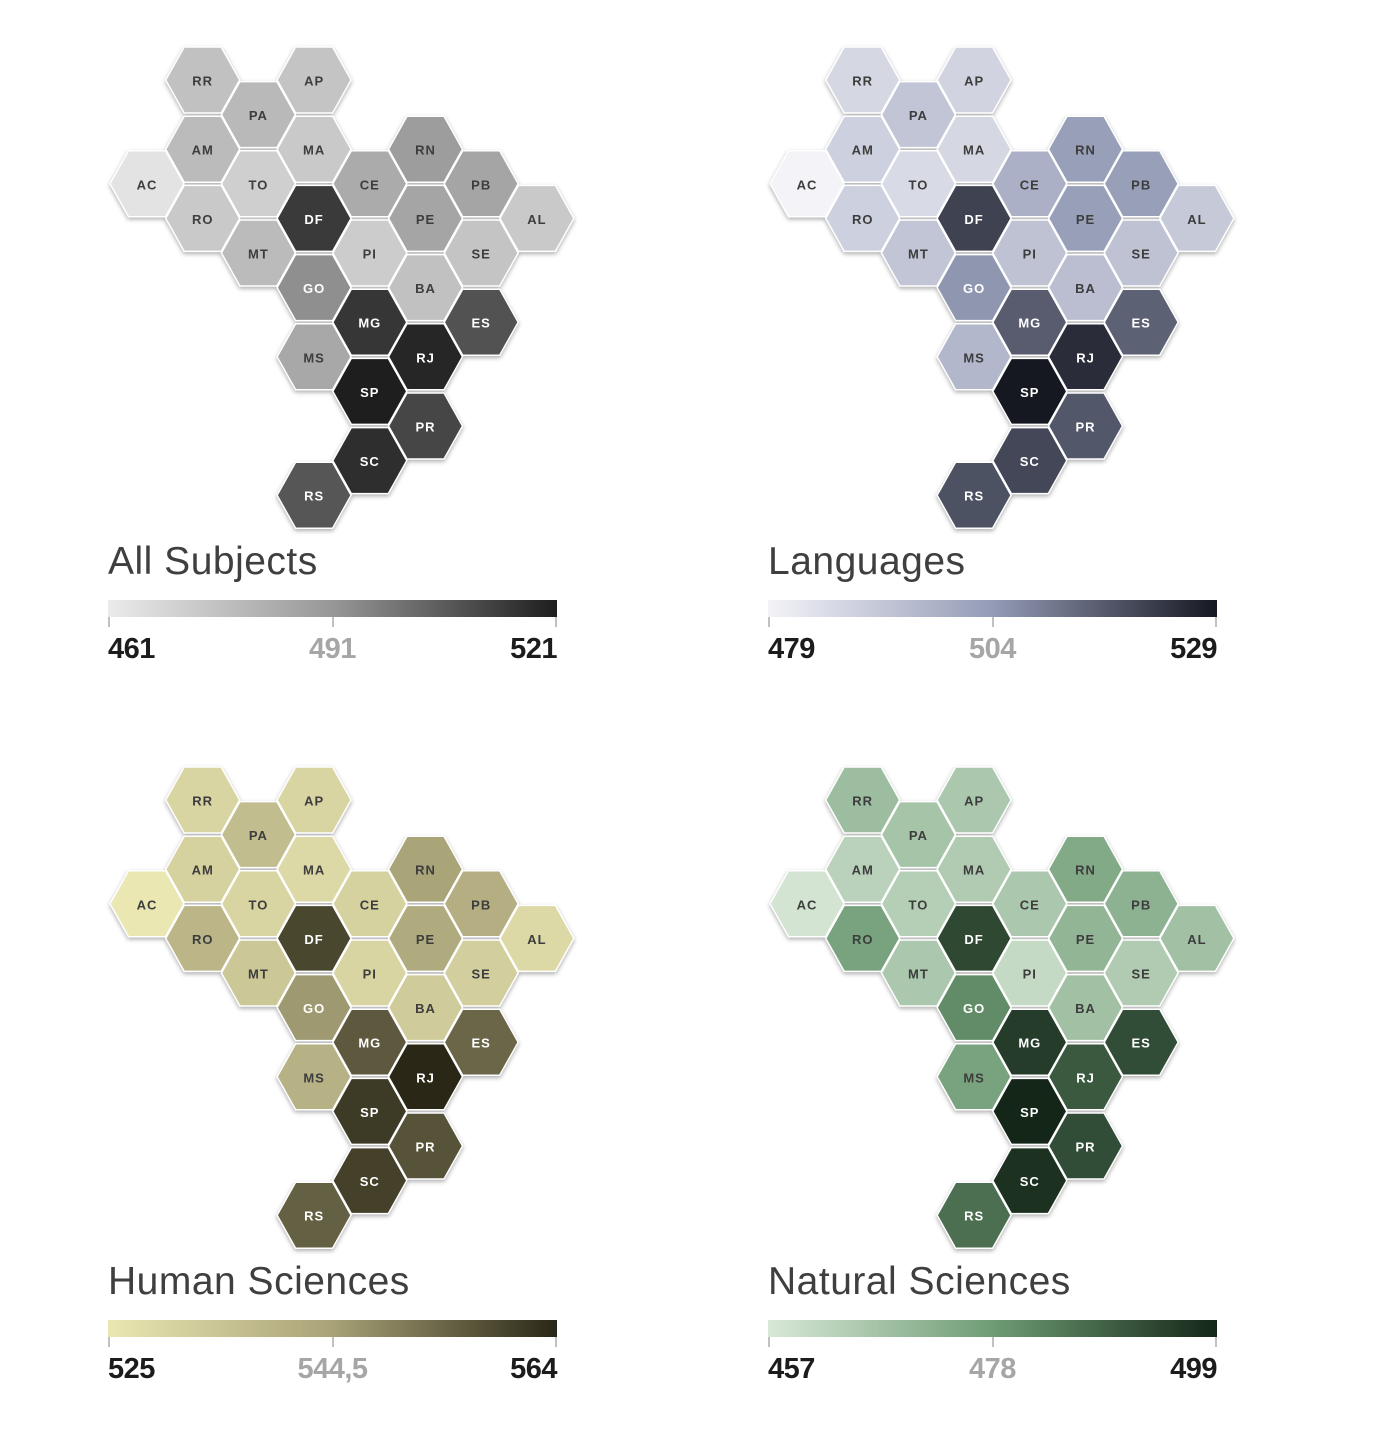 Image resolution: width=1400 pixels, height=1440 pixels. I want to click on legend-max-label: 521, so click(533, 649).